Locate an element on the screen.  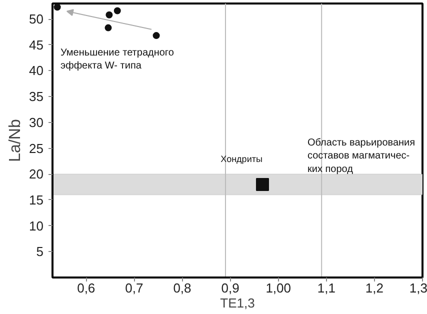
x-tick-label: 1,00 is located at coordinates (279, 288).